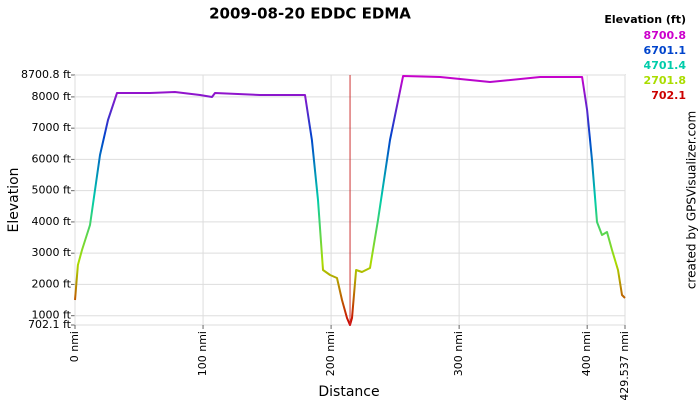 The image size is (700, 400). I want to click on legend-label: 702.1, so click(668, 95).